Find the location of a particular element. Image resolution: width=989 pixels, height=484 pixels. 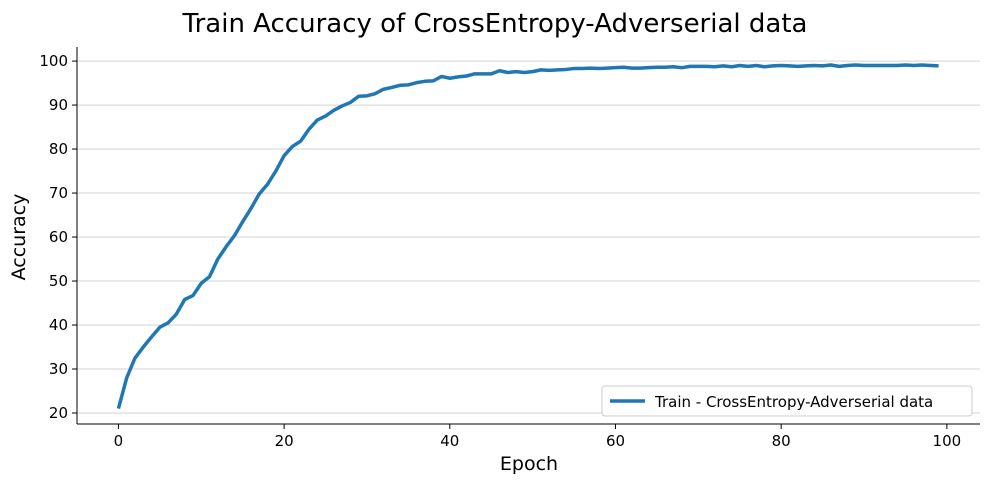

y-tick-label: 80 is located at coordinates (58, 149).